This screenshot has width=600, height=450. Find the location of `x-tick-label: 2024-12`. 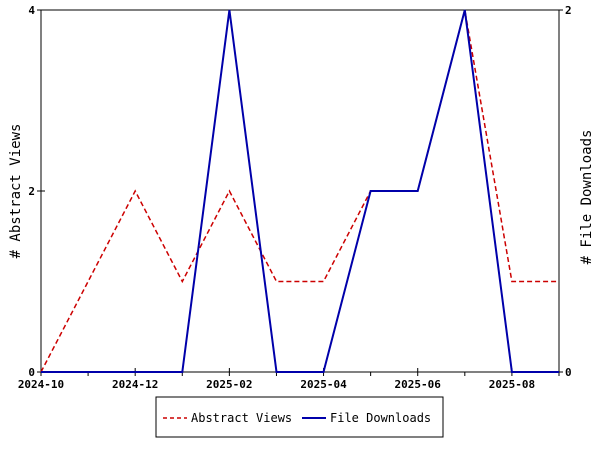

x-tick-label: 2024-12 is located at coordinates (135, 384).